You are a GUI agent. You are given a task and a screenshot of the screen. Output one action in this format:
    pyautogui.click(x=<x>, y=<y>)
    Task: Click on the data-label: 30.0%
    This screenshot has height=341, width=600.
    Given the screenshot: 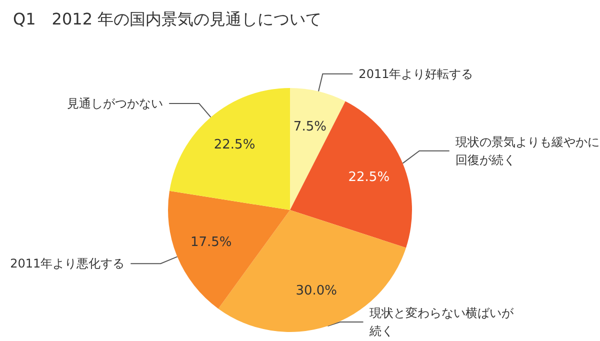 What is the action you would take?
    pyautogui.click(x=317, y=291)
    